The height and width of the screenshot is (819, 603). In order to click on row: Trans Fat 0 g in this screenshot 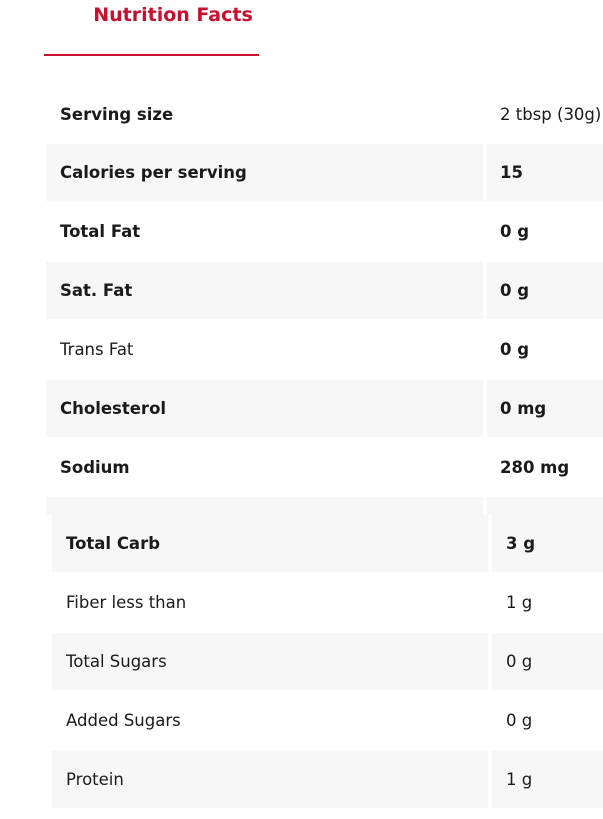, I will do `click(324, 349)`.